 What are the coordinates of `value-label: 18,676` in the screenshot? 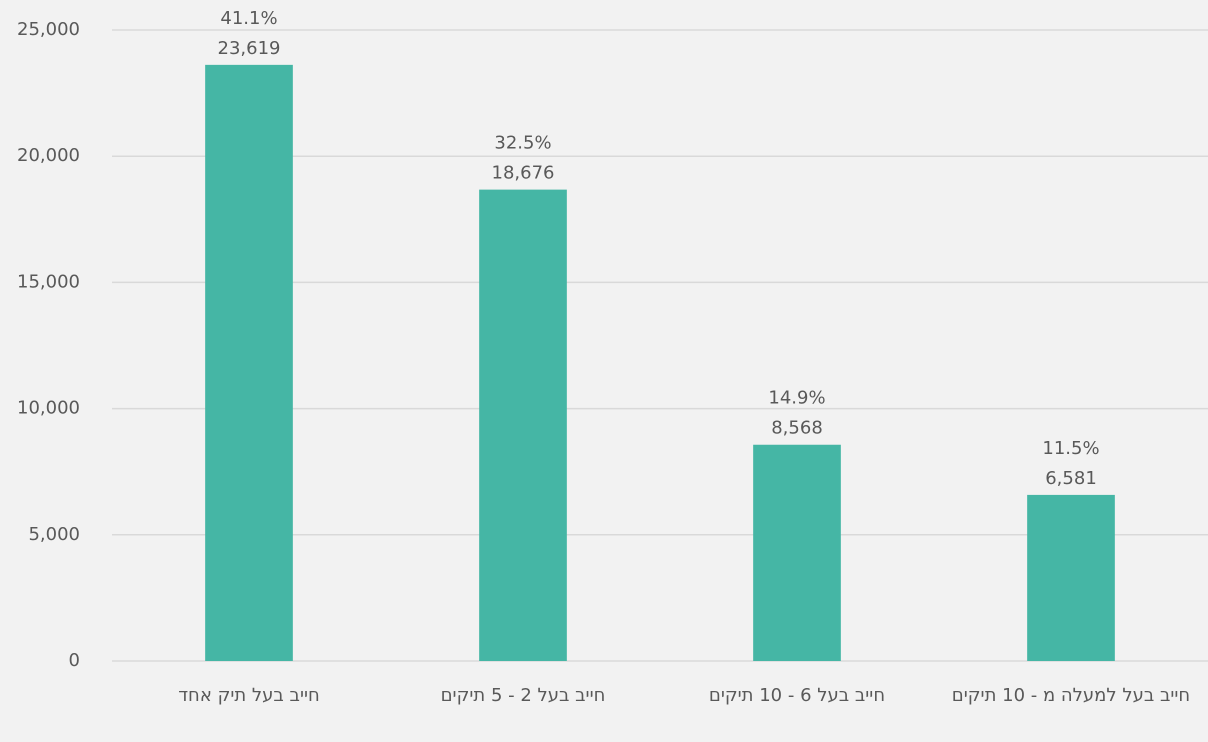 It's located at (523, 173).